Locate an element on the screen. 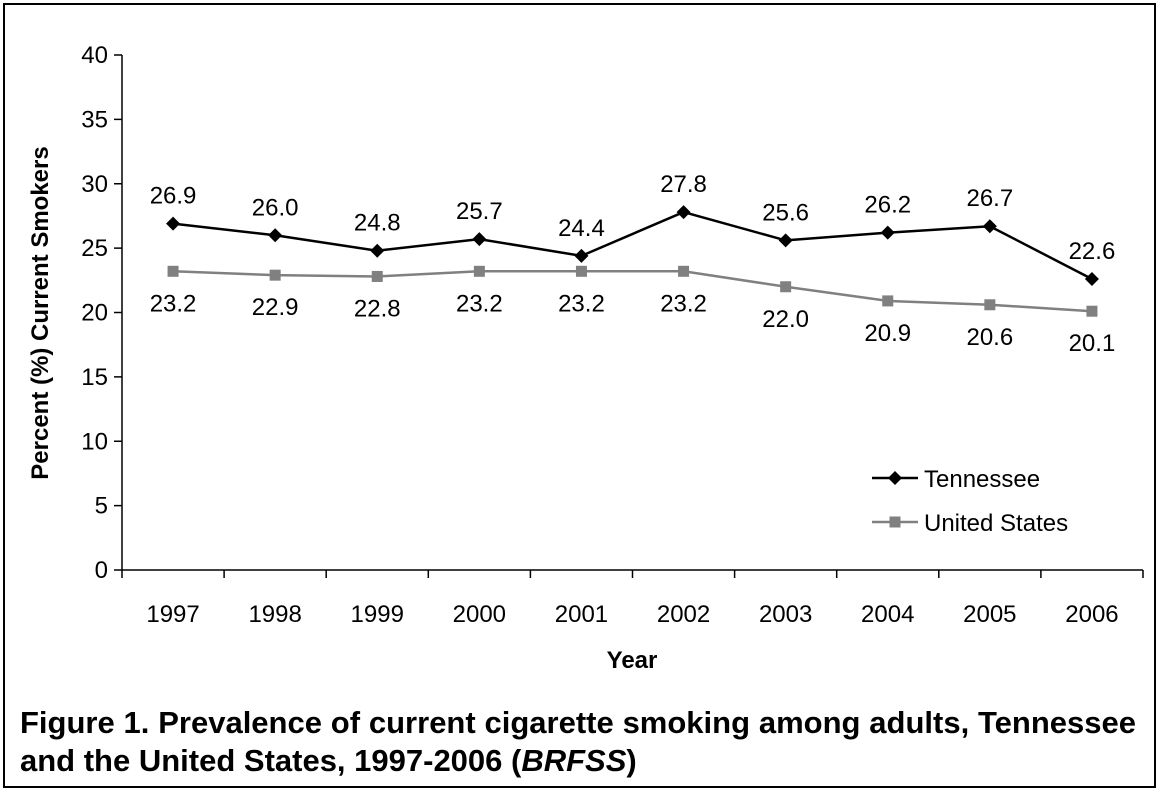 The height and width of the screenshot is (793, 1163). series-line-united-states is located at coordinates (633, 291).